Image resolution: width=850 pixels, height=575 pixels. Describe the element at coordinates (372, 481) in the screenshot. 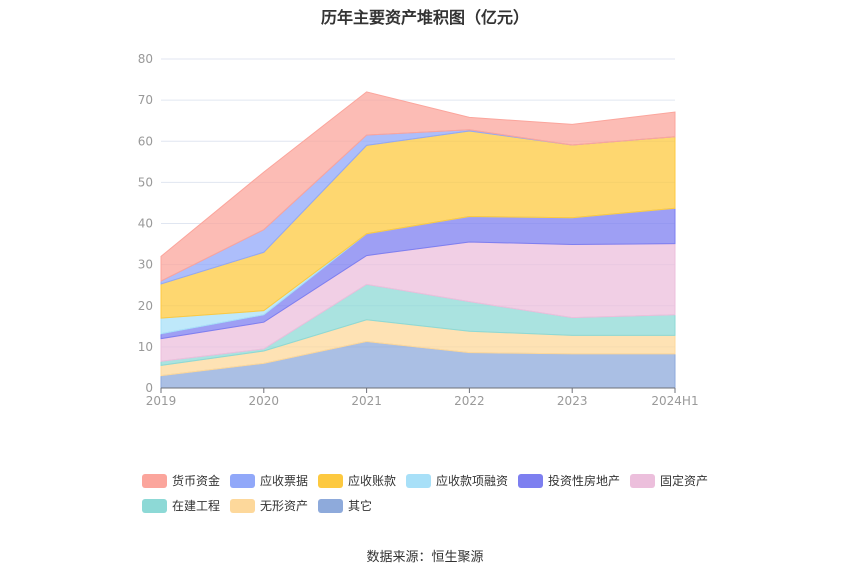

I see `legend-label: 应收账款` at that location.